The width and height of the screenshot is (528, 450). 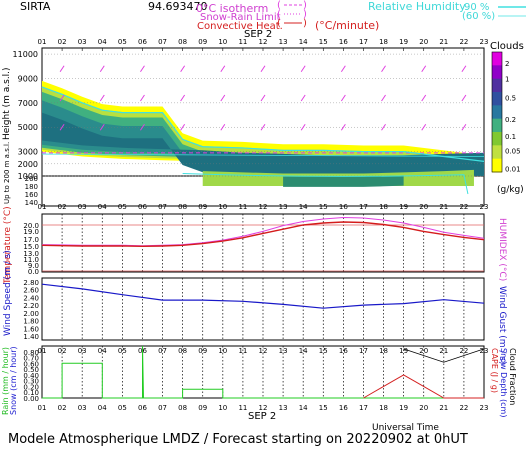 What do you see at coordinates (444, 355) in the screenshot?
I see `cloud-fraction-line` at bounding box center [444, 355].